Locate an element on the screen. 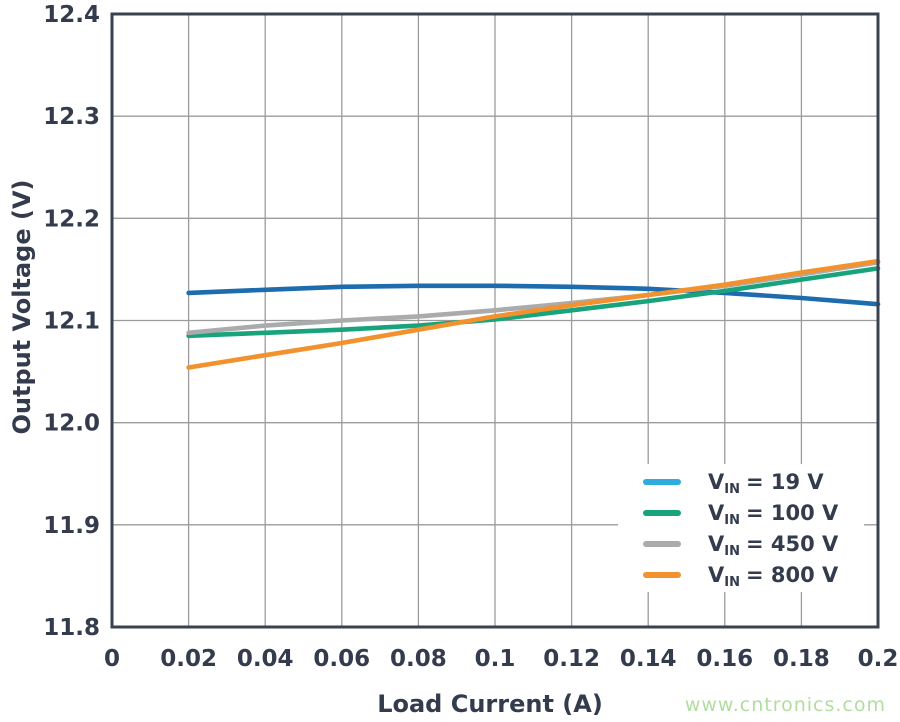 The image size is (900, 722). x-tick-label: 0 is located at coordinates (112, 659).